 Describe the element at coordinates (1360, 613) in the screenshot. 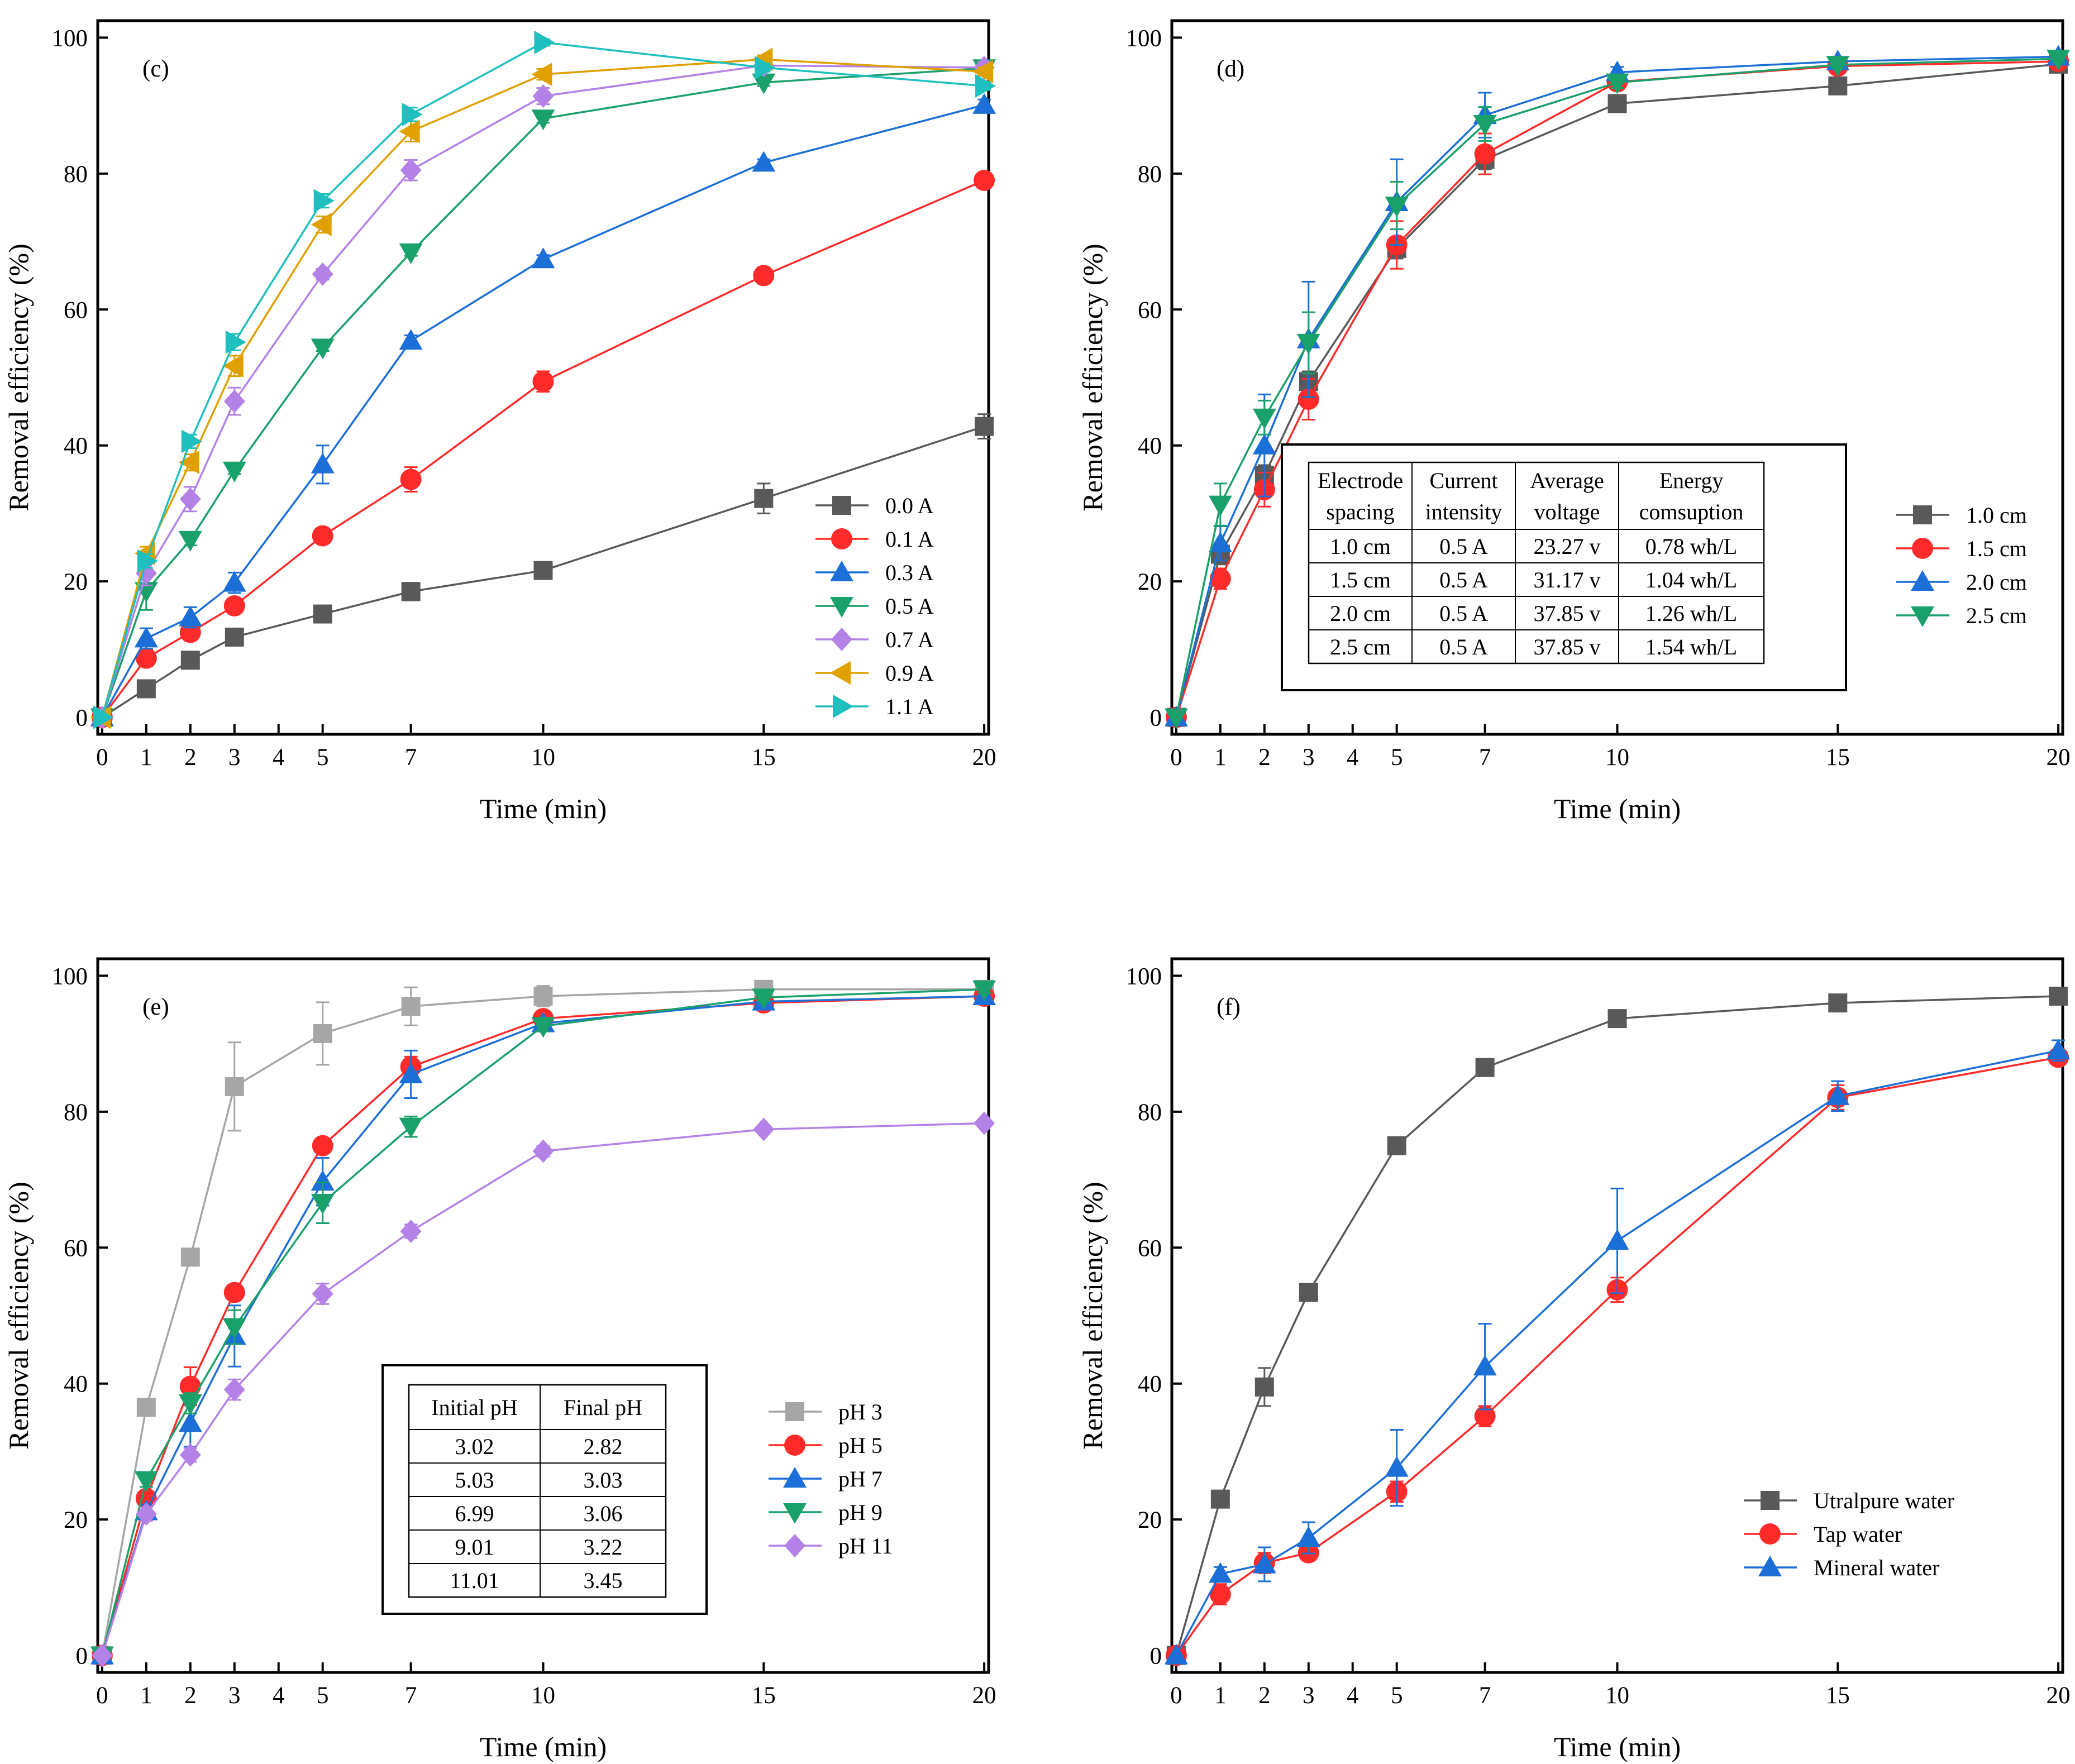

I see `table-cell: 2.0 cm` at that location.